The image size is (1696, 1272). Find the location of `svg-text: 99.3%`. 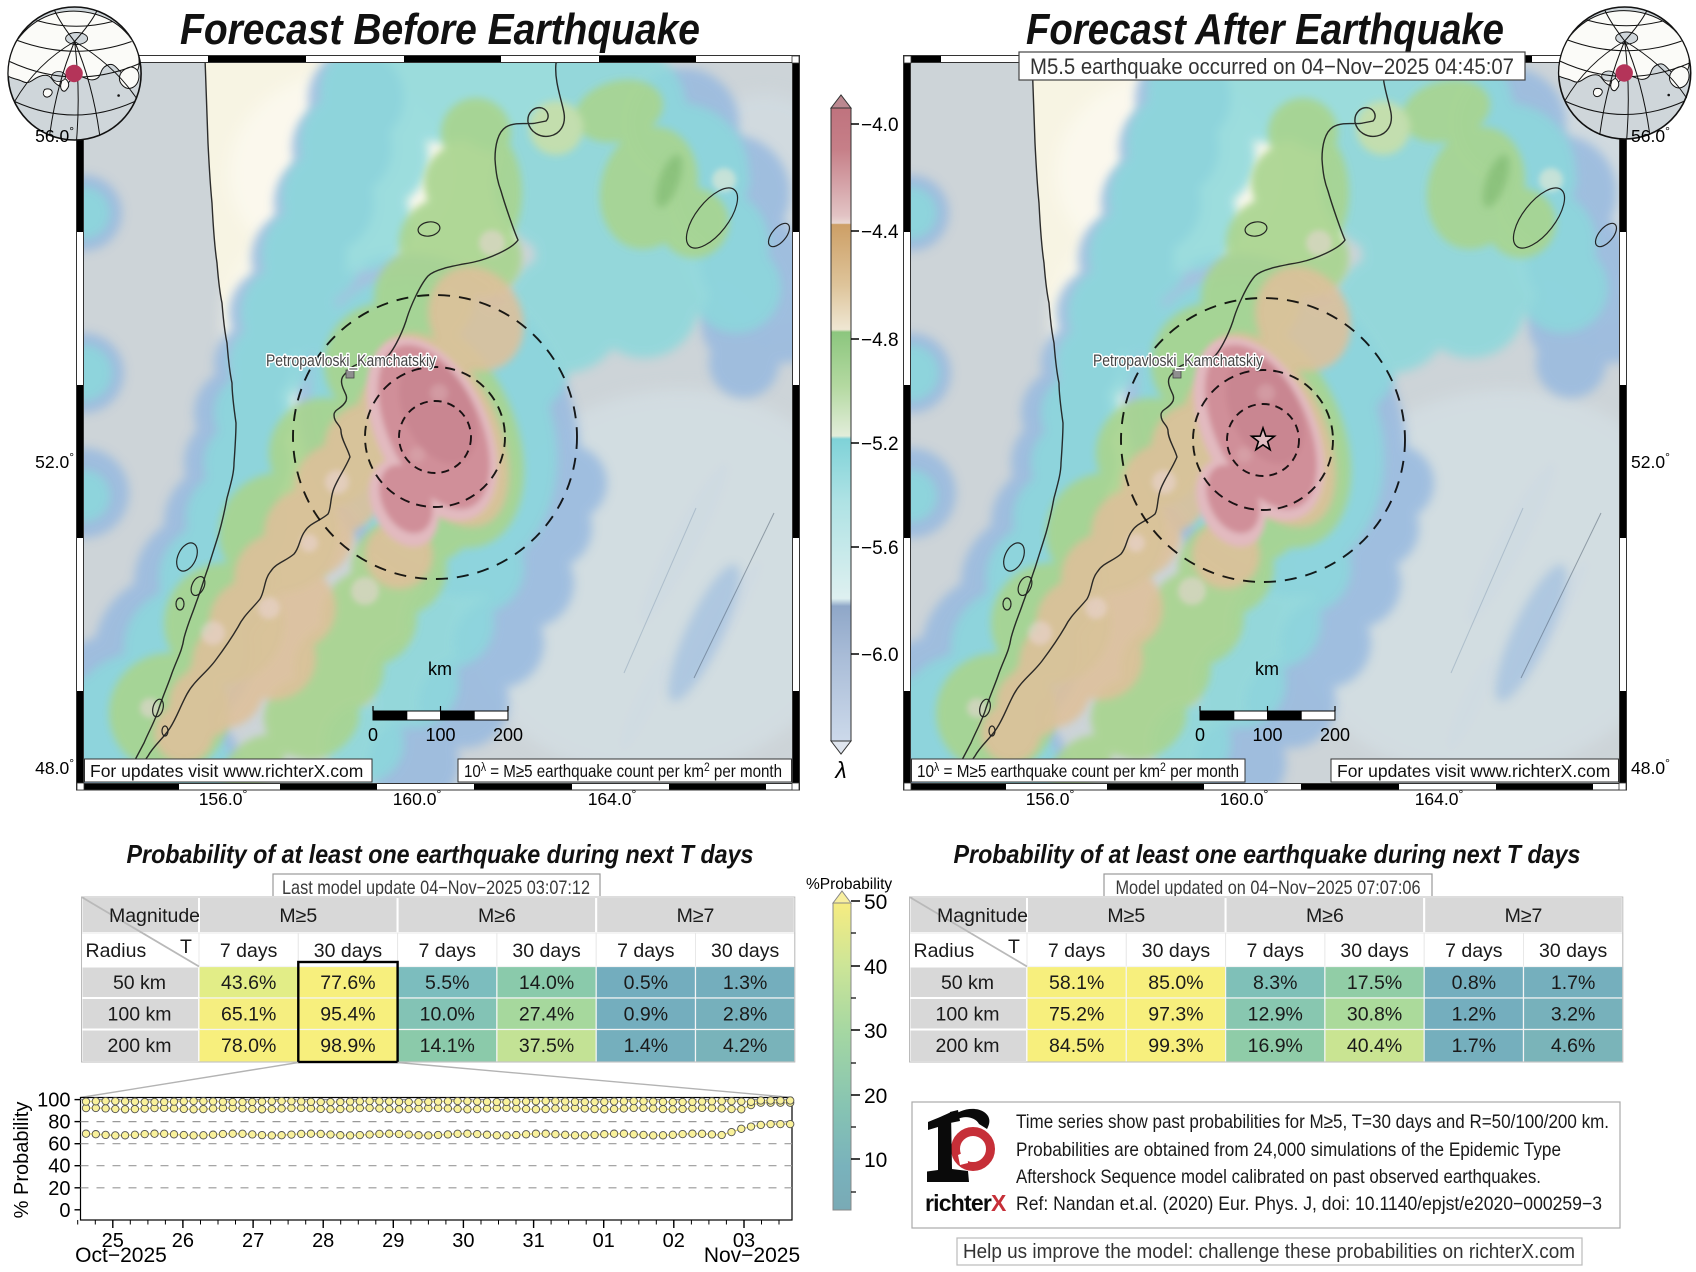

svg-text: 99.3% is located at coordinates (1175, 1046).